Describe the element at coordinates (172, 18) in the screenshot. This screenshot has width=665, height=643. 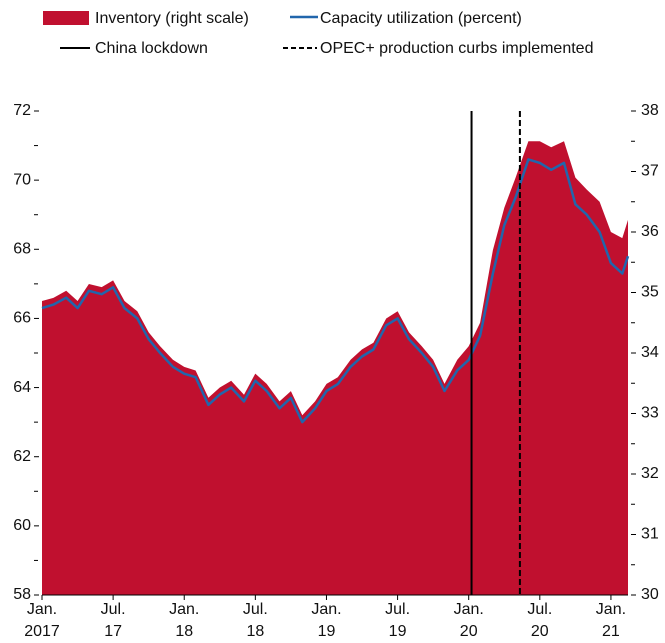
I see `legend-label: Inventory (right scale)` at that location.